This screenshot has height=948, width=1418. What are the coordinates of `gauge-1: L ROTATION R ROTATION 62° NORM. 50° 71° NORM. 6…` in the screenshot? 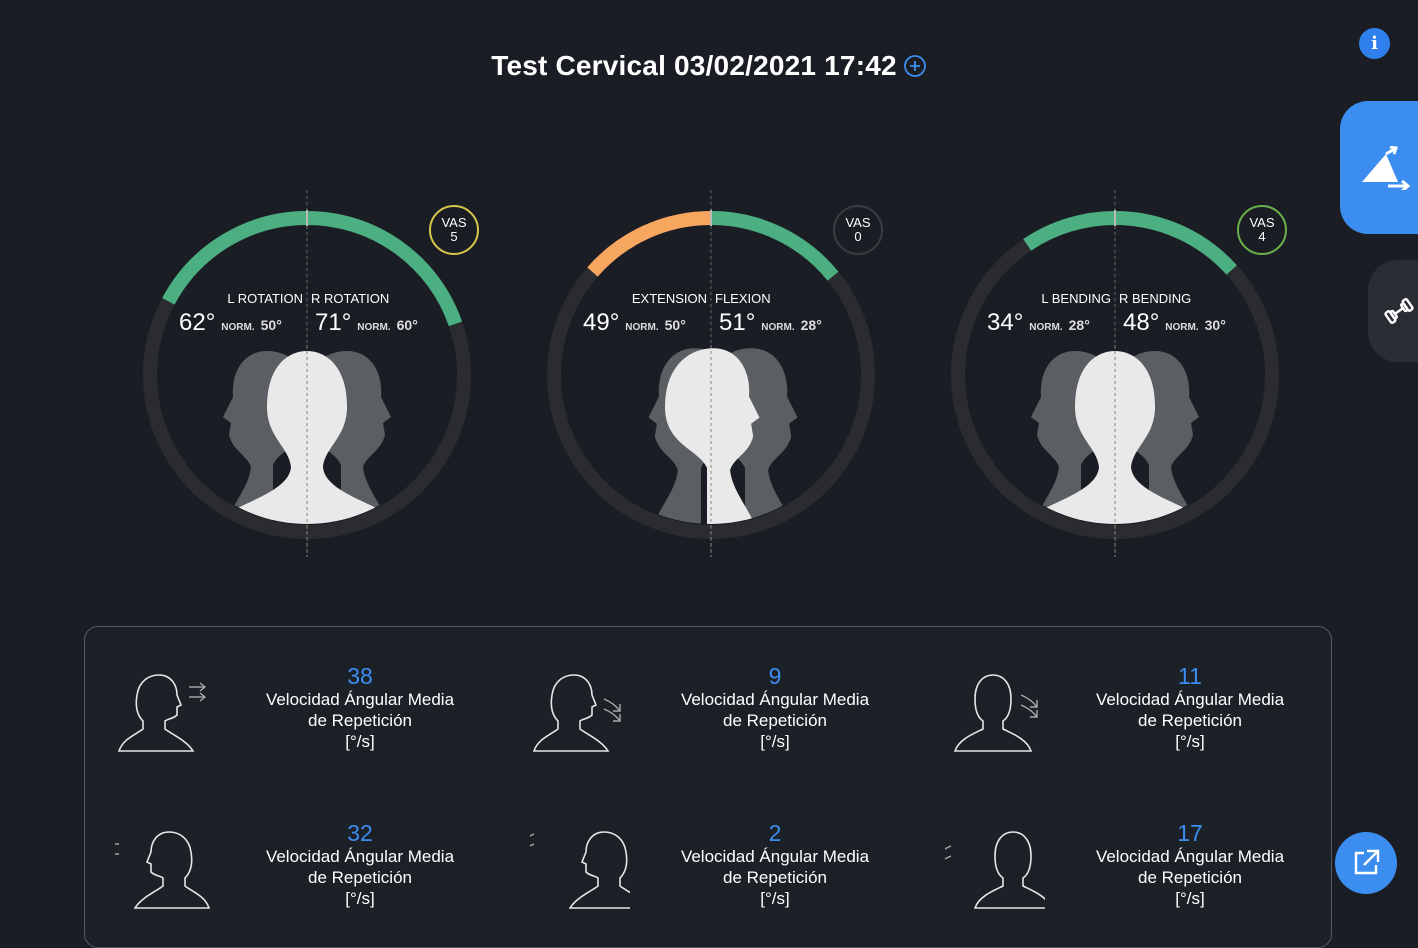 It's located at (308, 375).